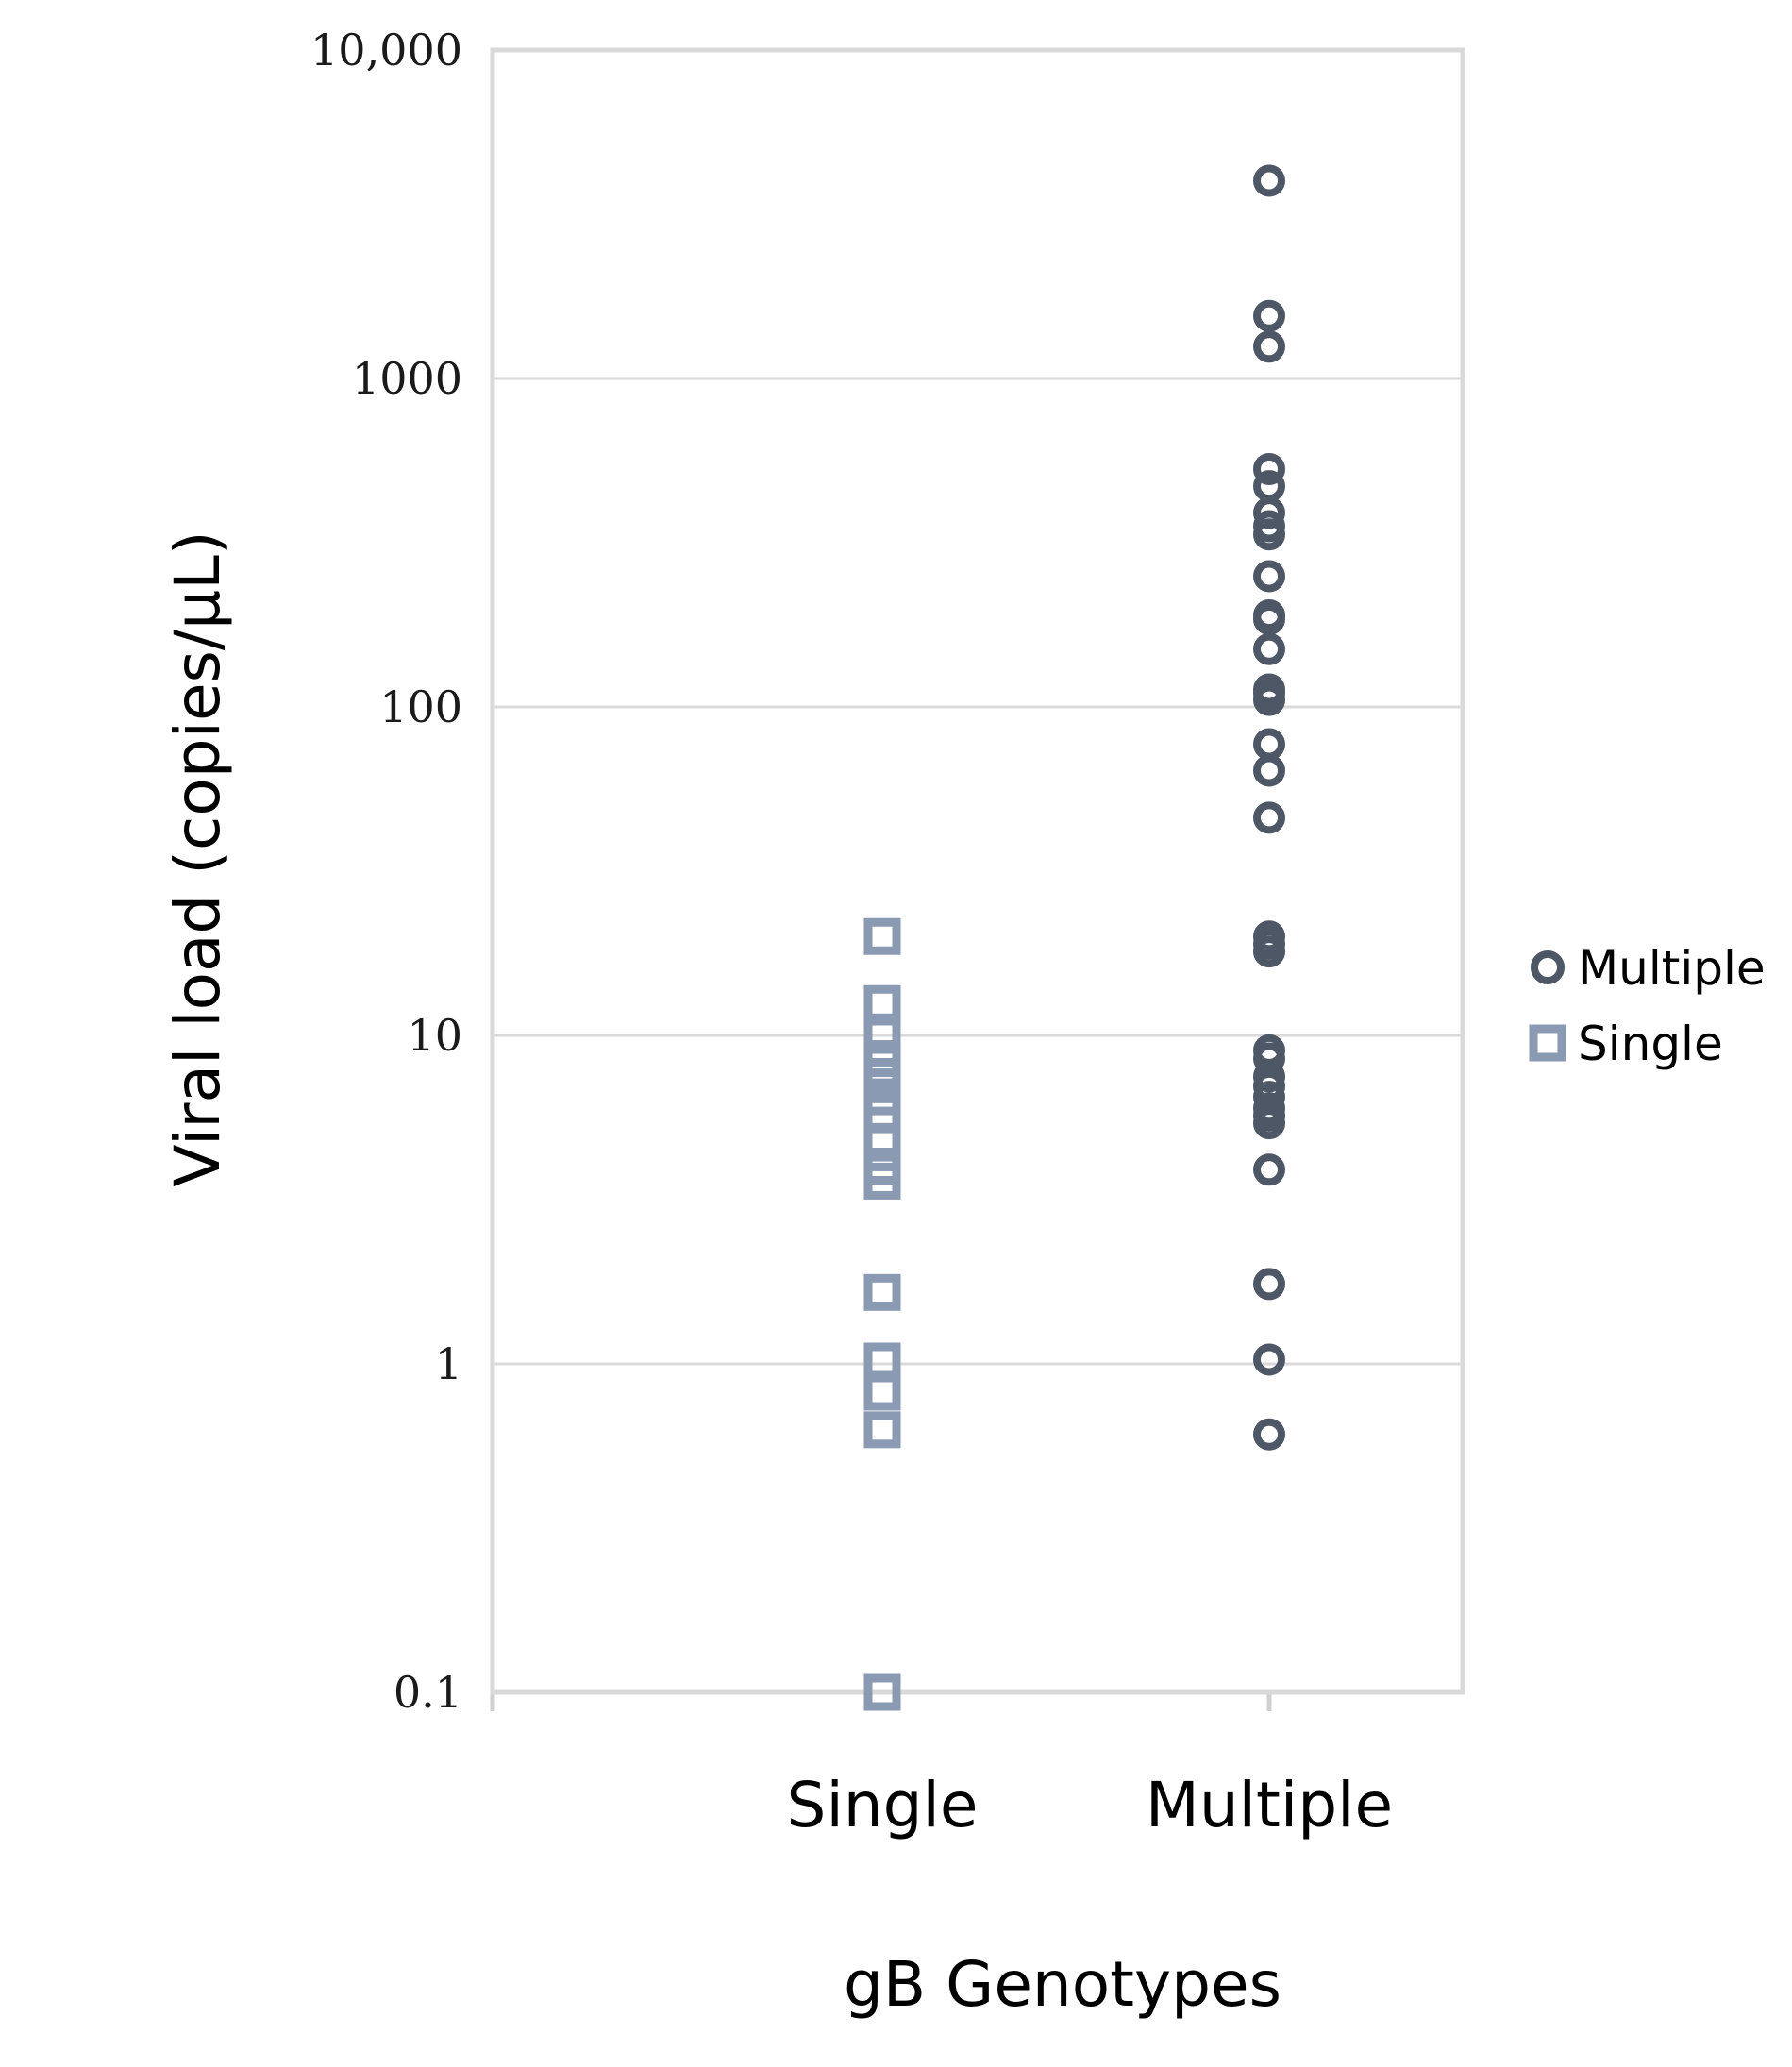  What do you see at coordinates (197, 858) in the screenshot?
I see `y-axis-title: Viral load (copies/μL)` at bounding box center [197, 858].